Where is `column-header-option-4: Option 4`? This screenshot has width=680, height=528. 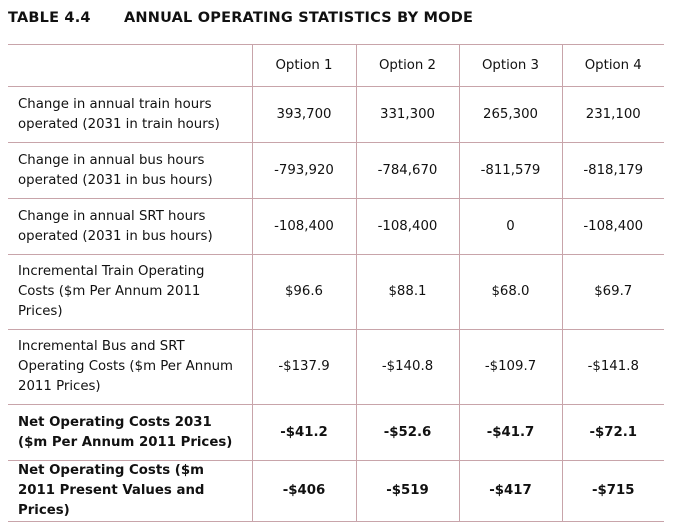
column-header-option-4: Option 4 is located at coordinates (612, 65).